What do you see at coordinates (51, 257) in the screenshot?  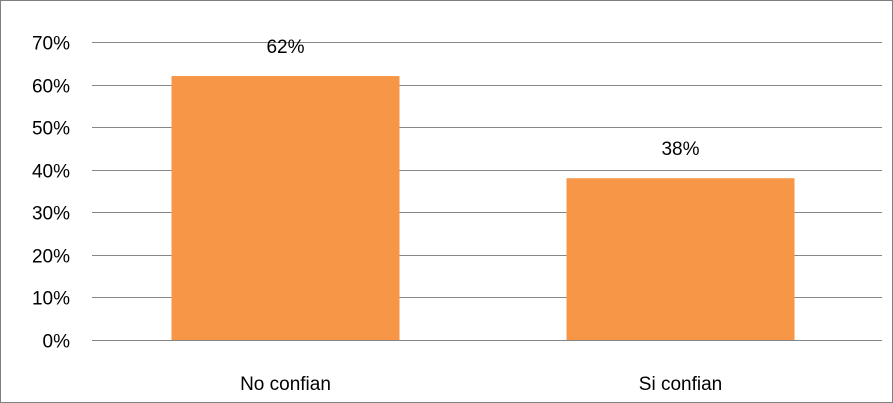 I see `y-tick-label: 20%` at bounding box center [51, 257].